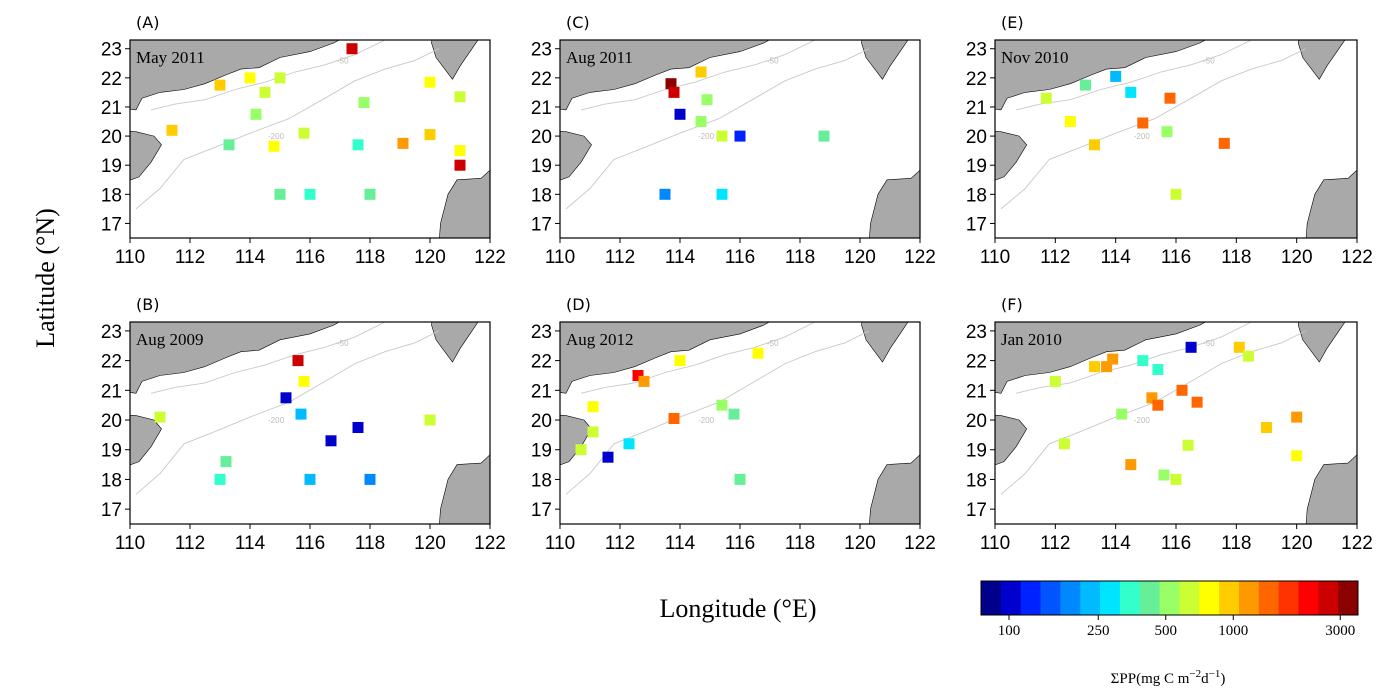  I want to click on luzon-island, so click(1331, 489).